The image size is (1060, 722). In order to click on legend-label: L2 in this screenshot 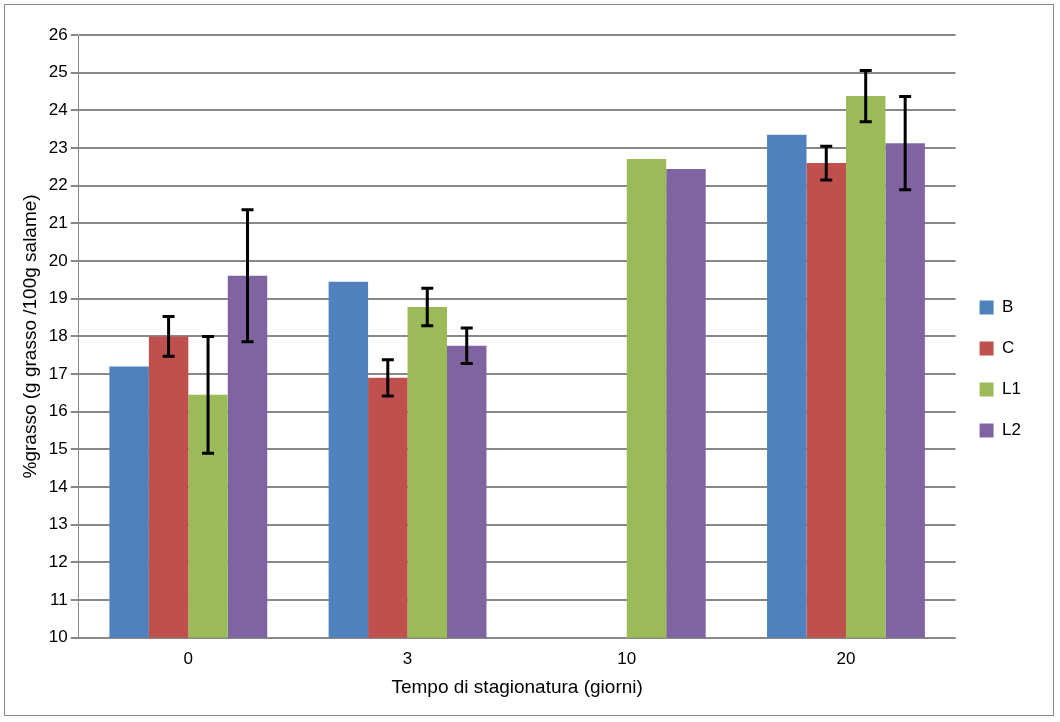, I will do `click(1012, 430)`.